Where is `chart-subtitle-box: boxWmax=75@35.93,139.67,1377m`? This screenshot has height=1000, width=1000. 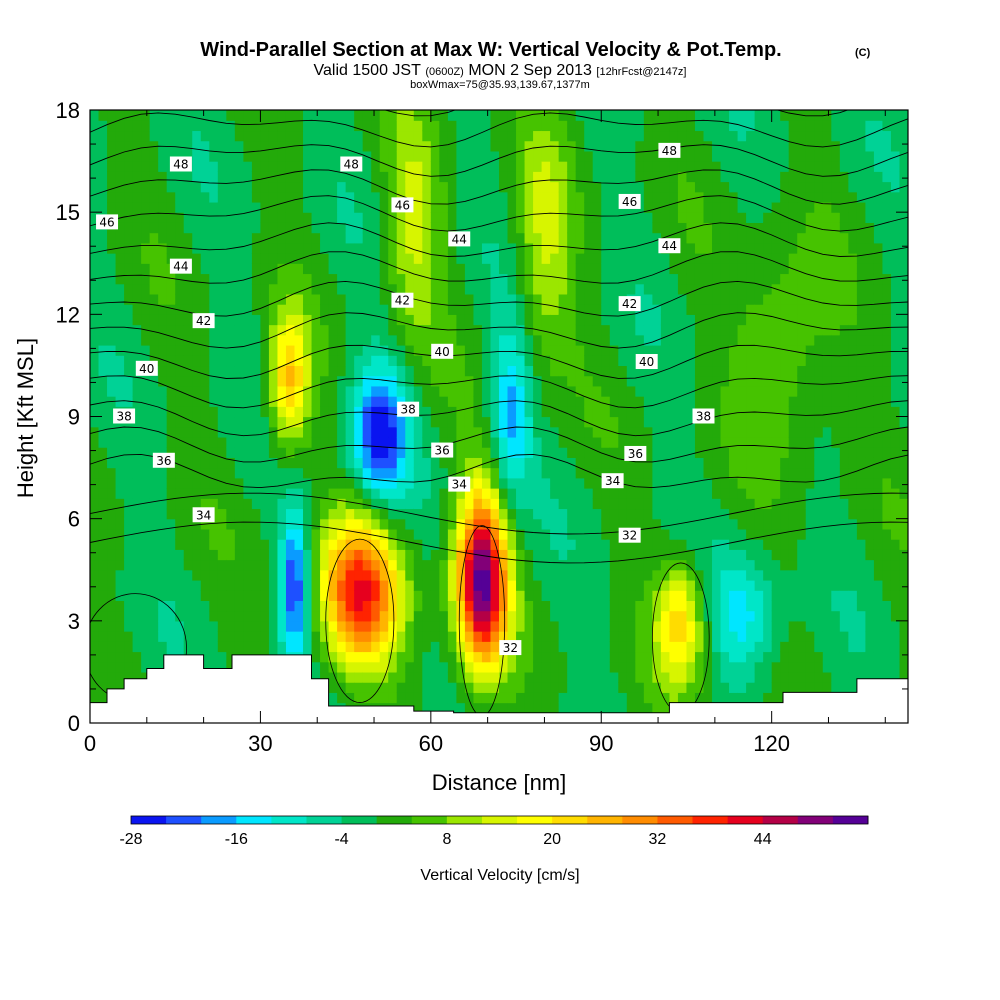
chart-subtitle-box: boxWmax=75@35.93,139.67,1377m is located at coordinates (500, 85).